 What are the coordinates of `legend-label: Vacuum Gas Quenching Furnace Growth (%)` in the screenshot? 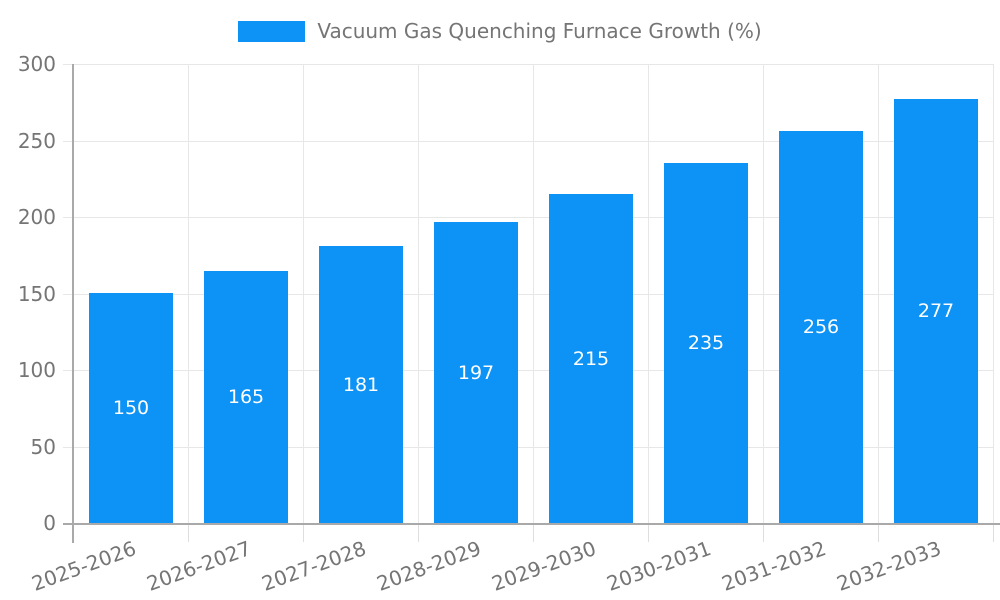 It's located at (539, 31).